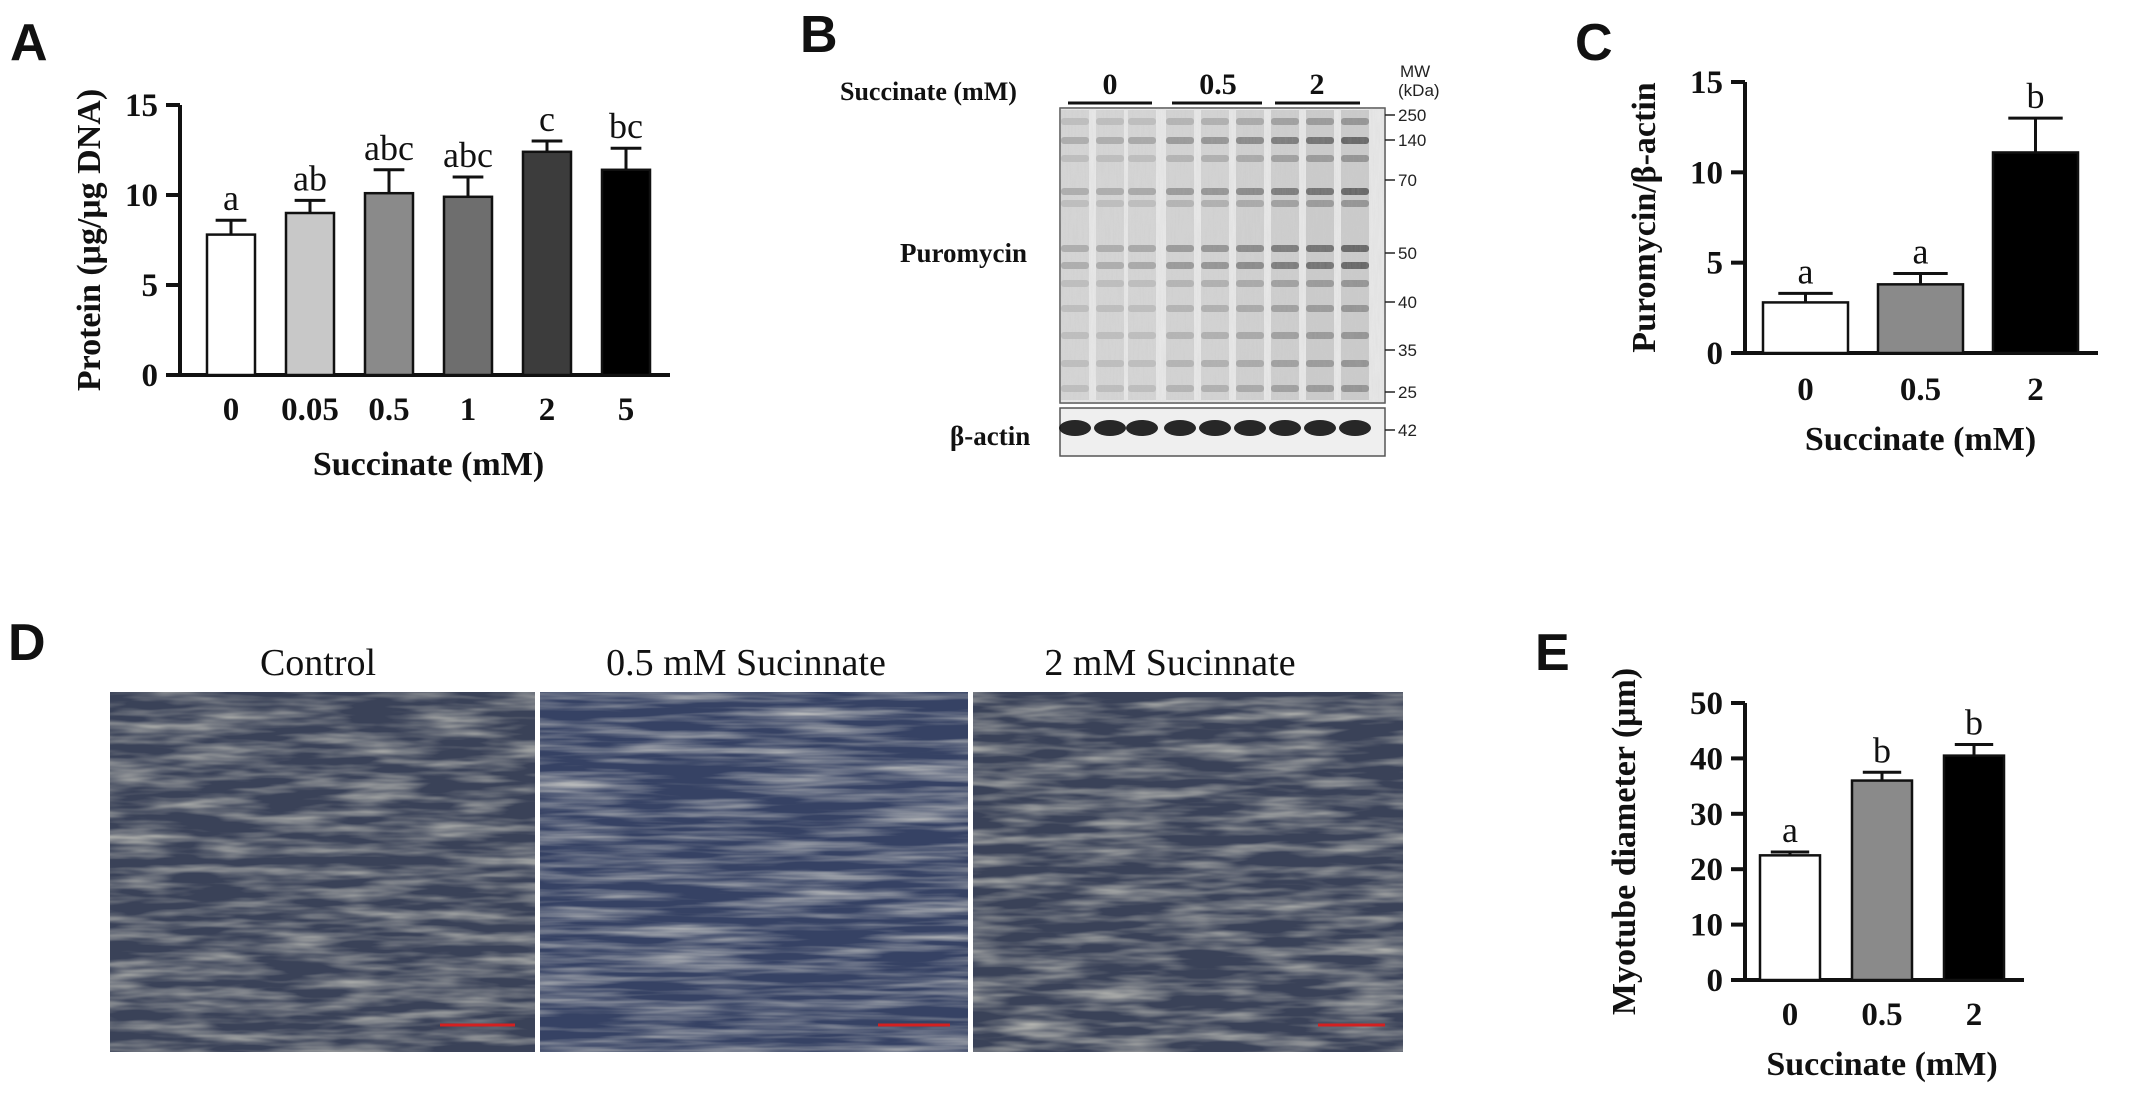  I want to click on y-tick-label: 40, so click(1706, 759).